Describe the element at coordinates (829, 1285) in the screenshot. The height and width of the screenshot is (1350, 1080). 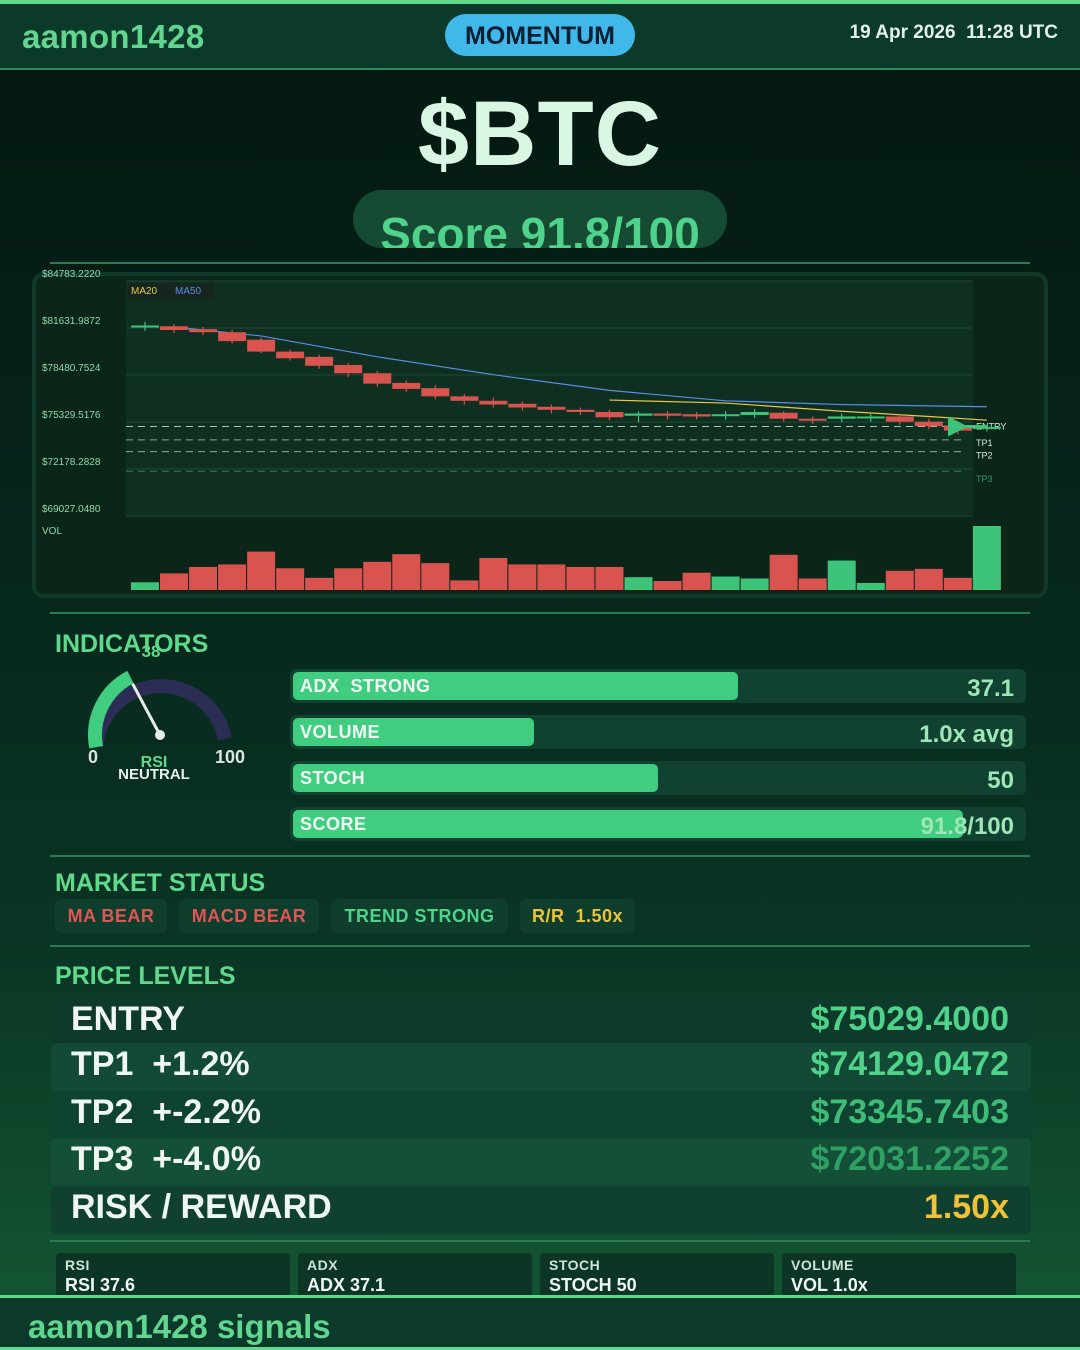
I see `stat-value: VOL 1.0x` at that location.